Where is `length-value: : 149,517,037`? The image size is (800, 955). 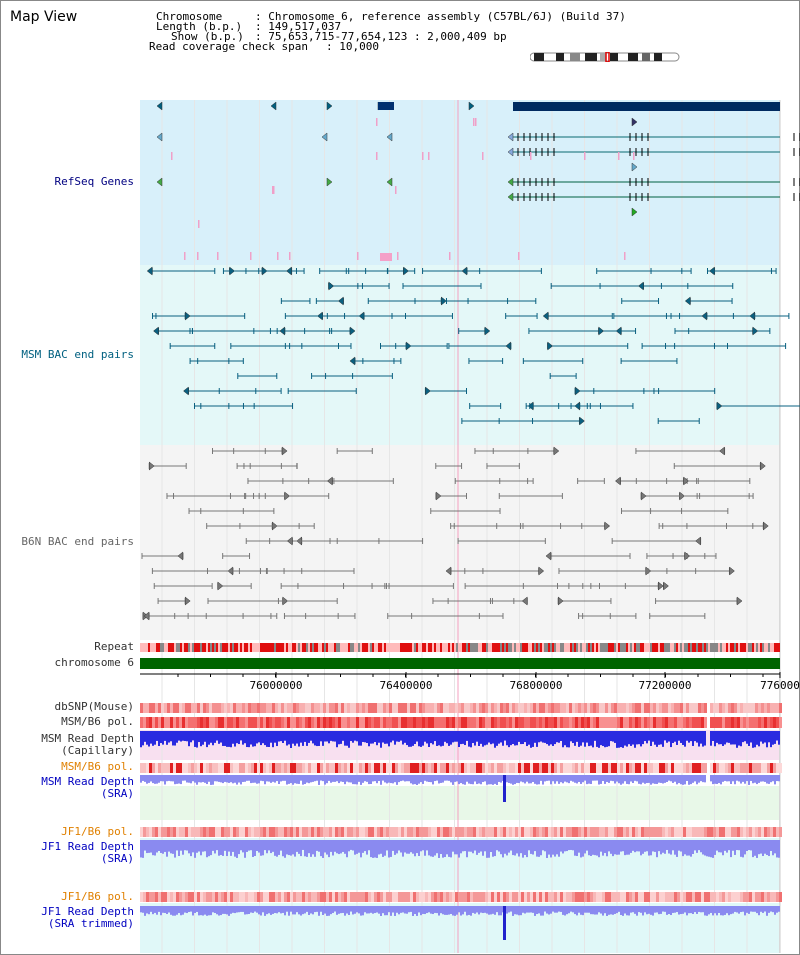
length-value: : 149,517,037 is located at coordinates (298, 26).